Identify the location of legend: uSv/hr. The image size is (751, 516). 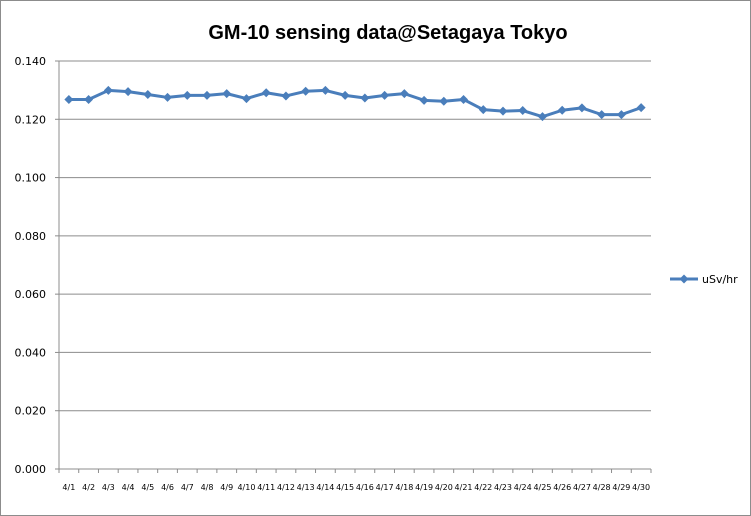
(704, 279).